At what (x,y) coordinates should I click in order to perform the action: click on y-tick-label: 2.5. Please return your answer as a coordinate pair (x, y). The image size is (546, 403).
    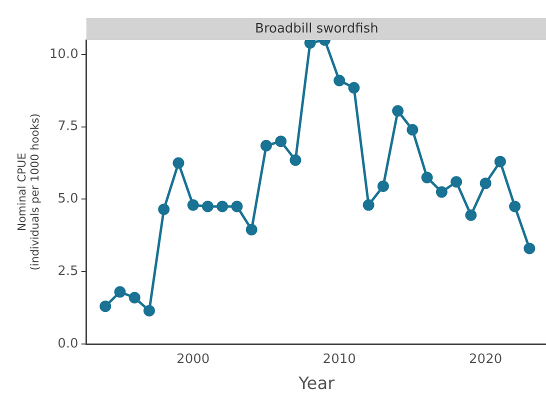
    Looking at the image, I should click on (68, 271).